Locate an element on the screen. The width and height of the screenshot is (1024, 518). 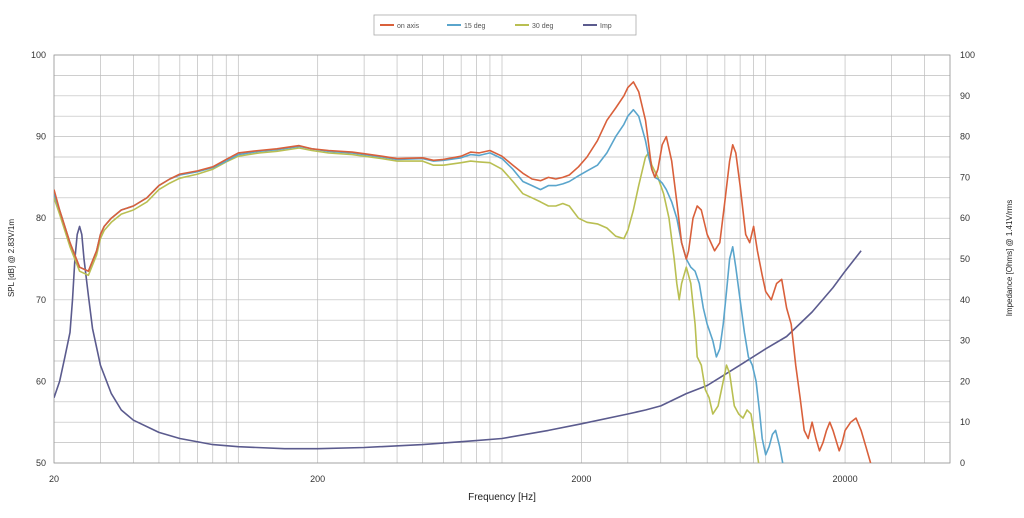
x-tick-label: 2000 is located at coordinates (581, 479).